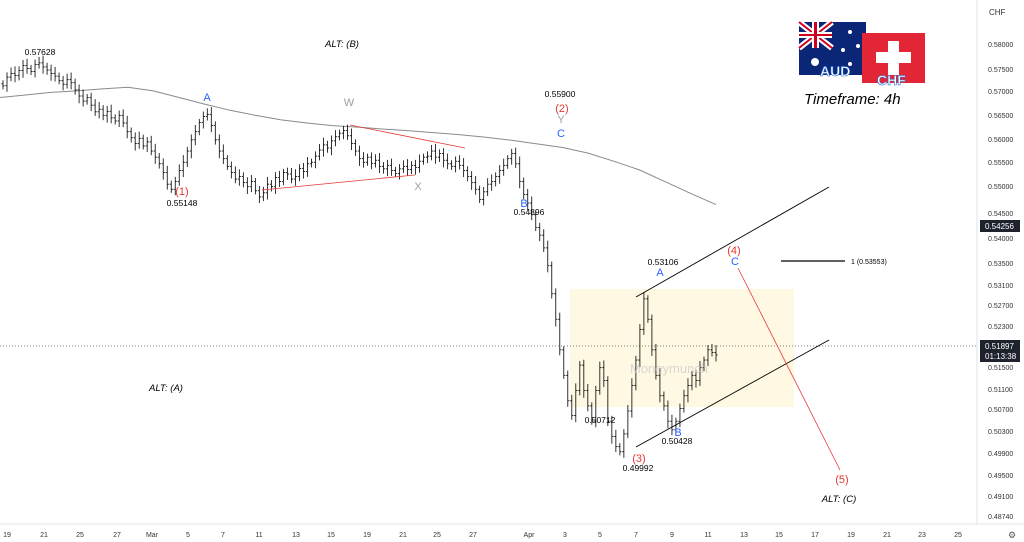 The image size is (1024, 542). What do you see at coordinates (529, 212) in the screenshot?
I see `wave-label: 0.54896` at bounding box center [529, 212].